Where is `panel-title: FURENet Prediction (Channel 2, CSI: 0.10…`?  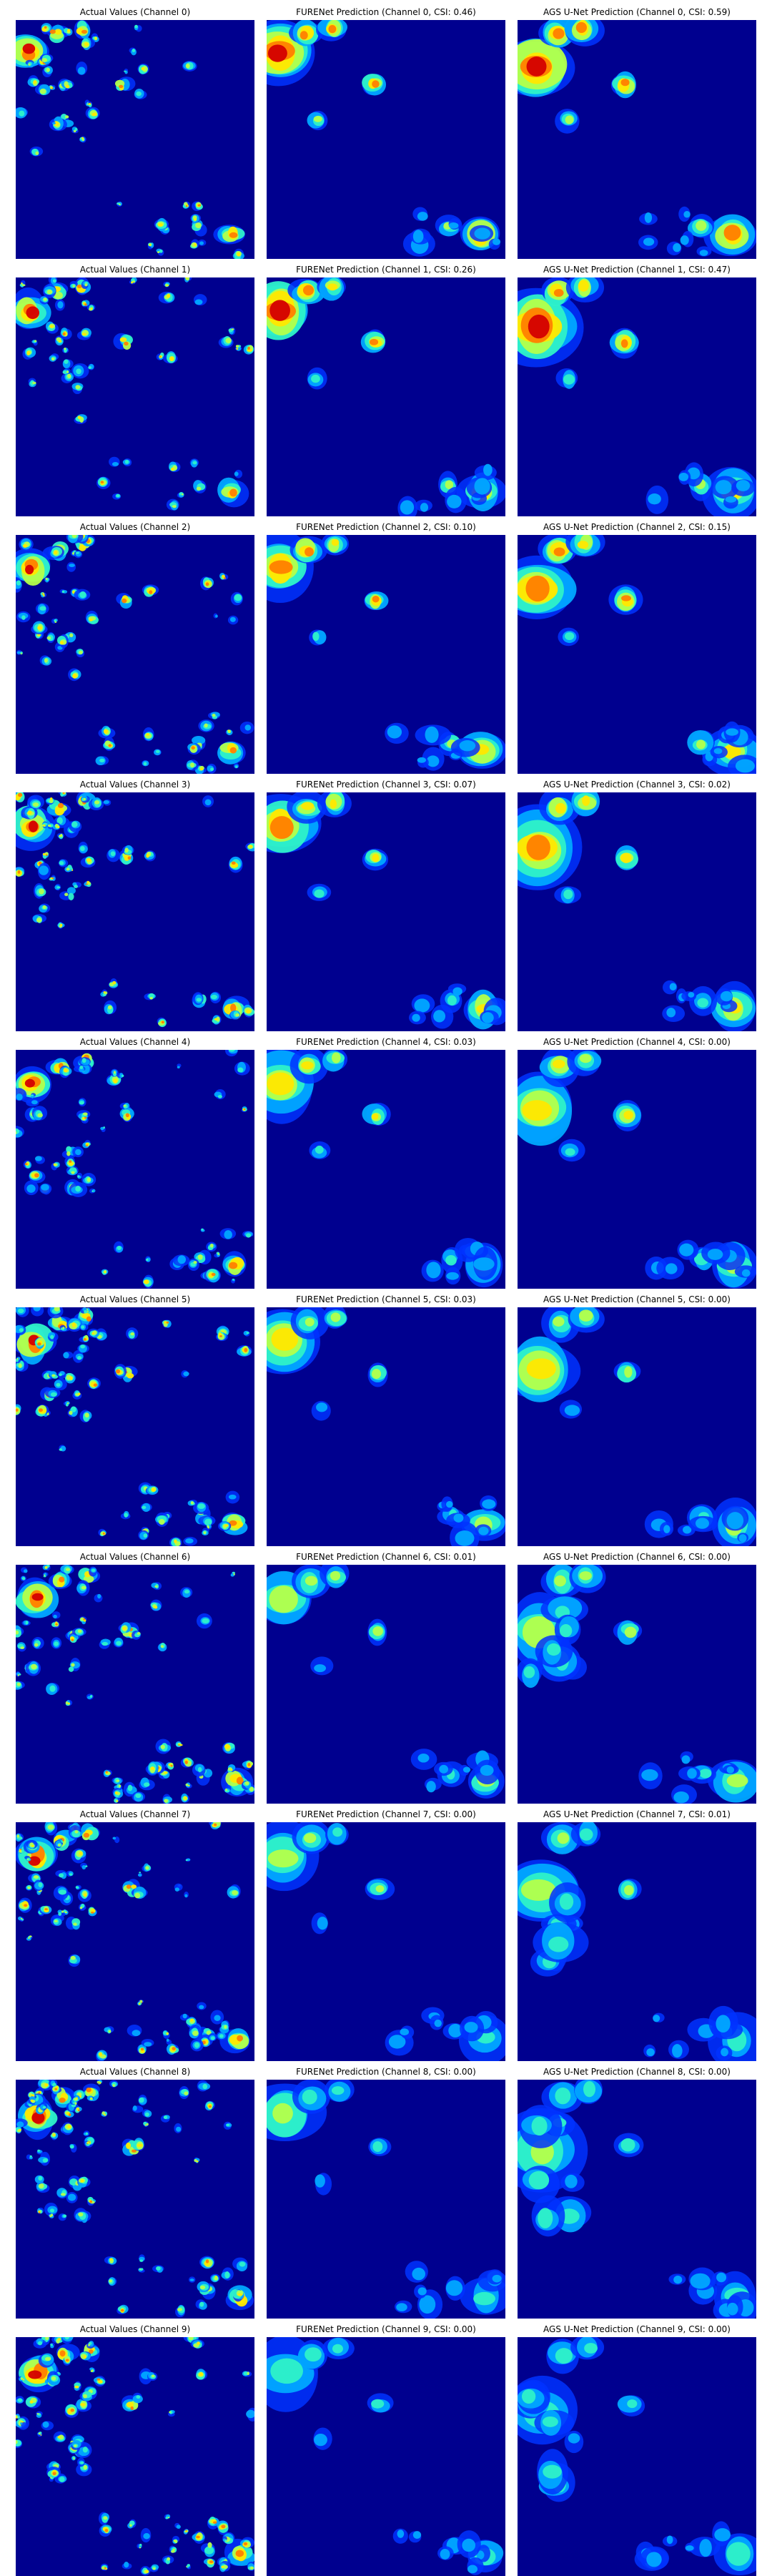 panel-title: FURENet Prediction (Channel 2, CSI: 0.10… is located at coordinates (386, 527).